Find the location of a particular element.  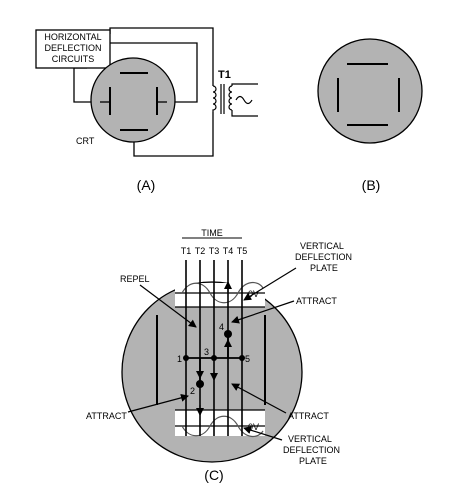

bottom-plate-label-line3: PLATE is located at coordinates (313, 461).